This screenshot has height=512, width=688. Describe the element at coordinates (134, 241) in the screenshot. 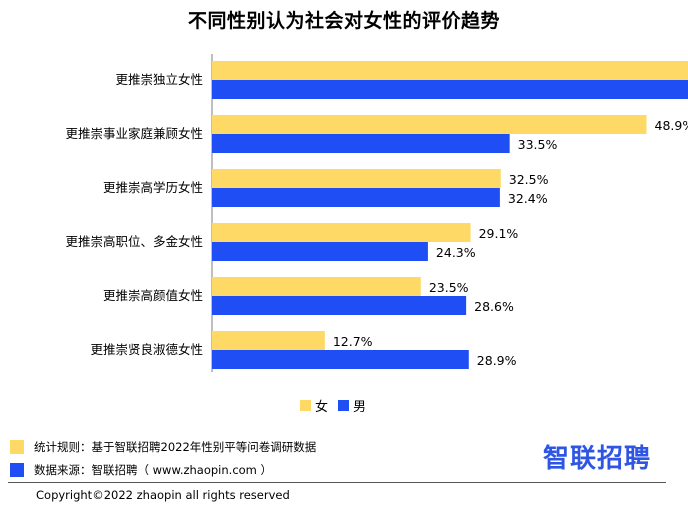

I see `category-label: 更推崇高职位、多金女性` at that location.